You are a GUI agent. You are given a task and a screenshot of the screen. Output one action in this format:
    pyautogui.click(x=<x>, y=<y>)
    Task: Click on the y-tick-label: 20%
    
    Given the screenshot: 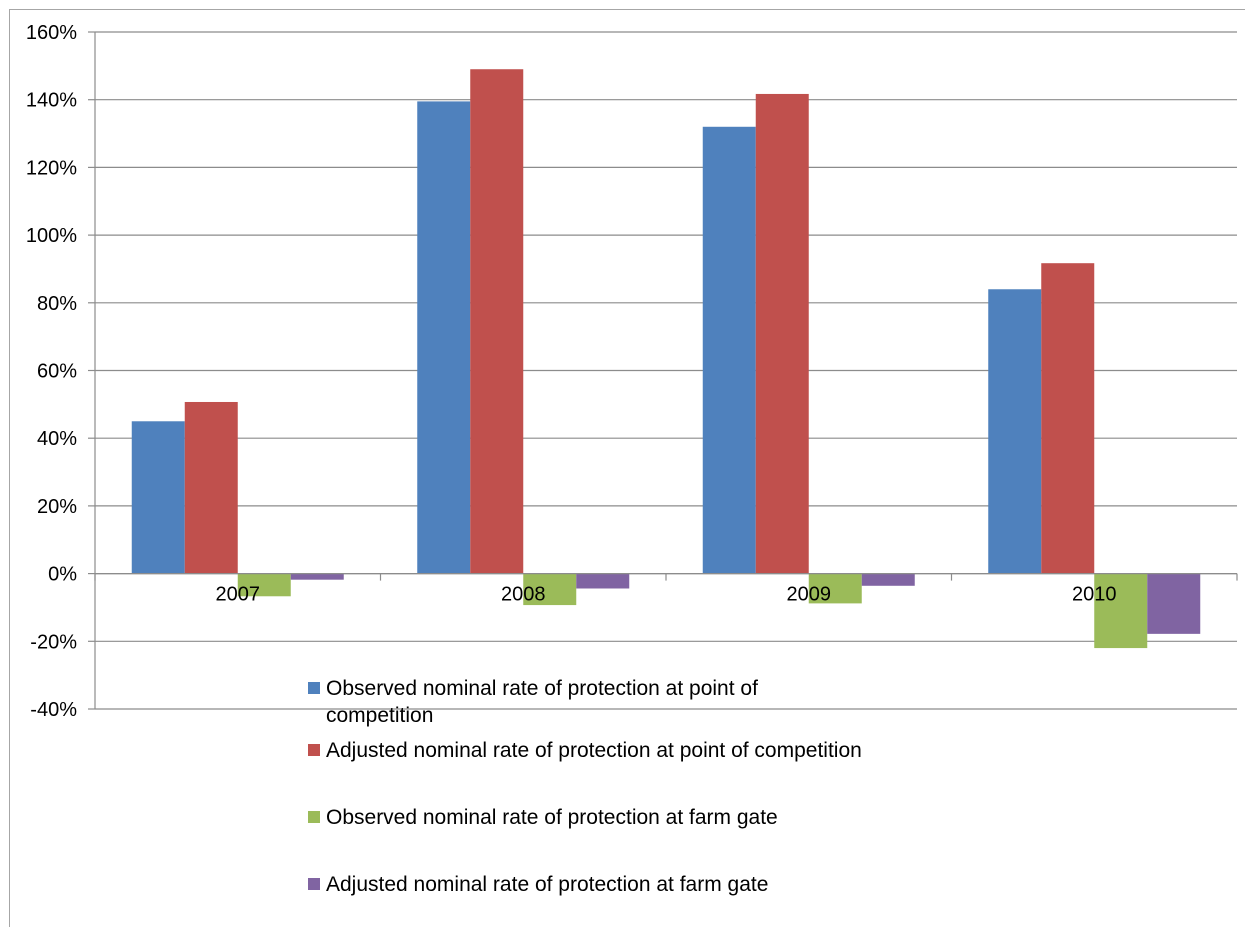 What is the action you would take?
    pyautogui.click(x=57, y=507)
    